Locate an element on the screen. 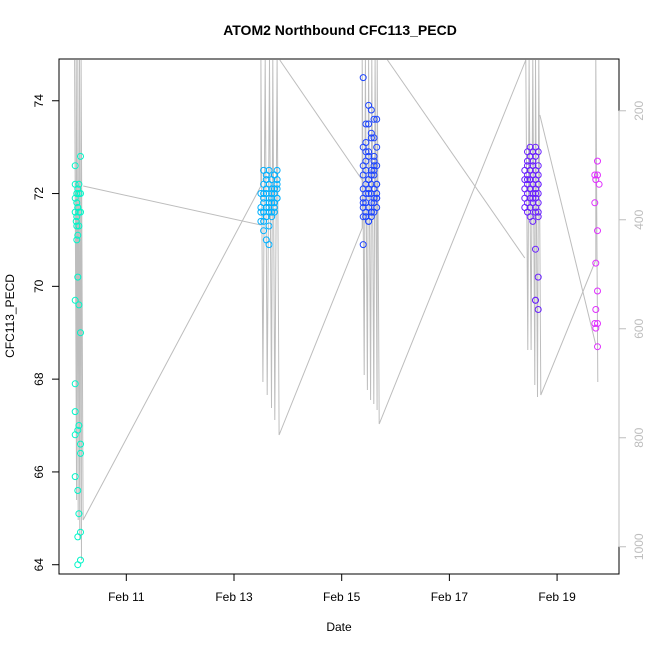  x-tick-label: Feb 13 is located at coordinates (234, 597).